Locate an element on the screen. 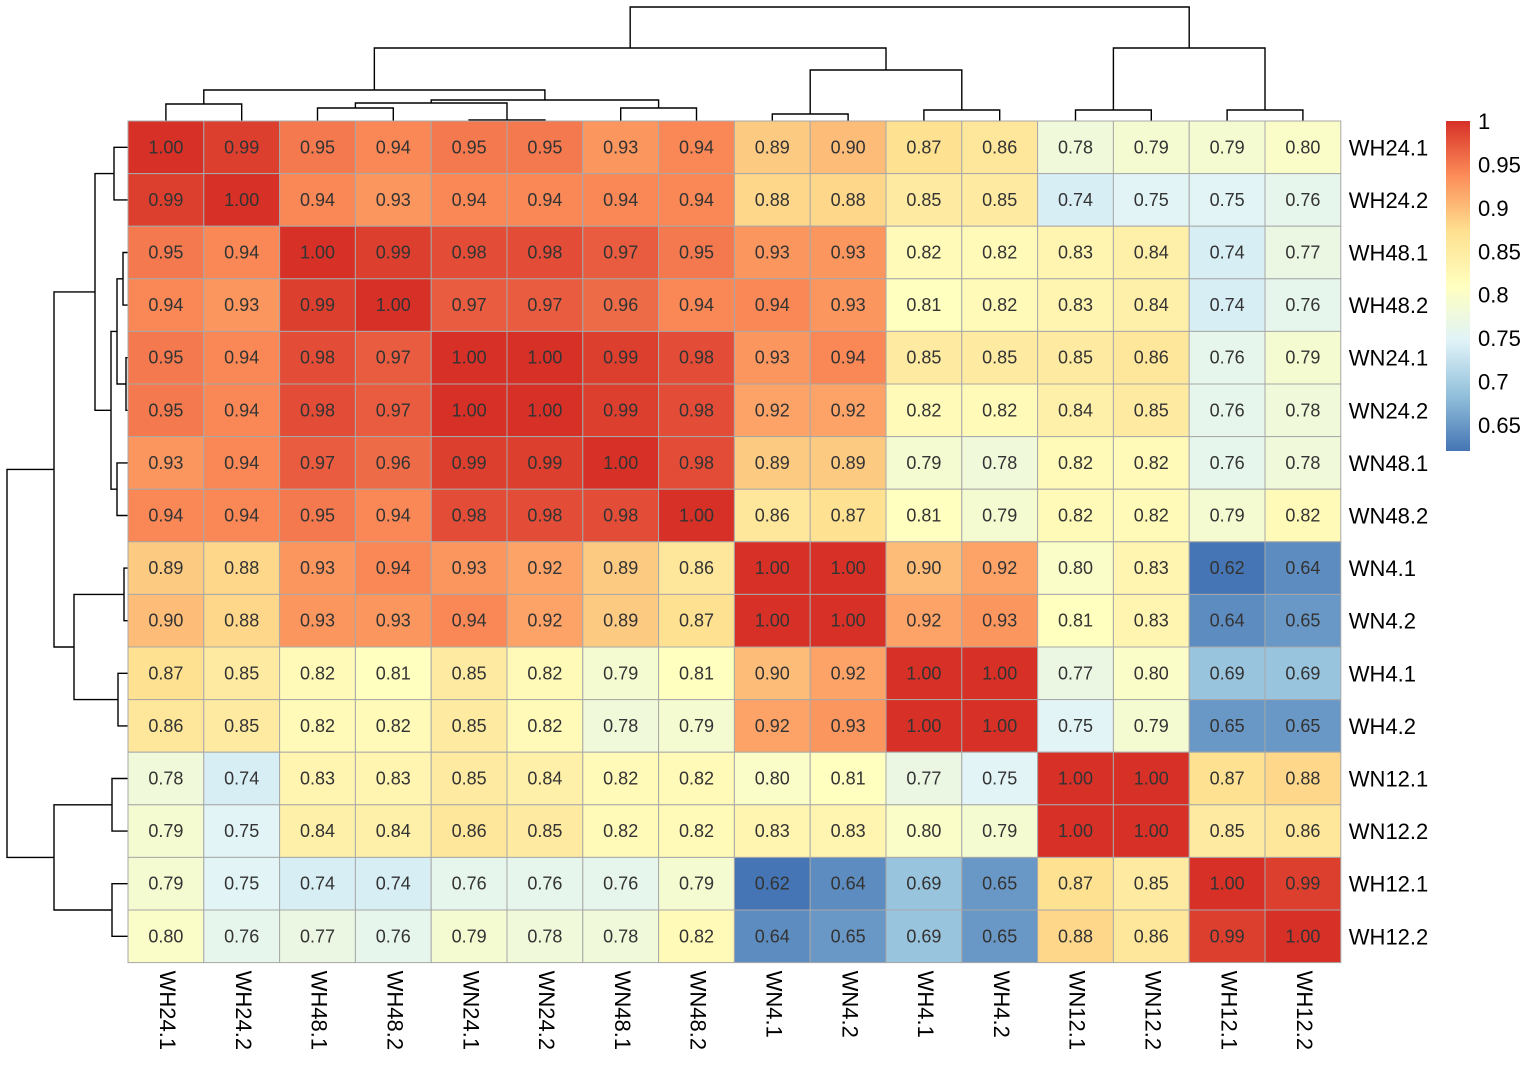  row-label: WH48.1 is located at coordinates (1388, 253).